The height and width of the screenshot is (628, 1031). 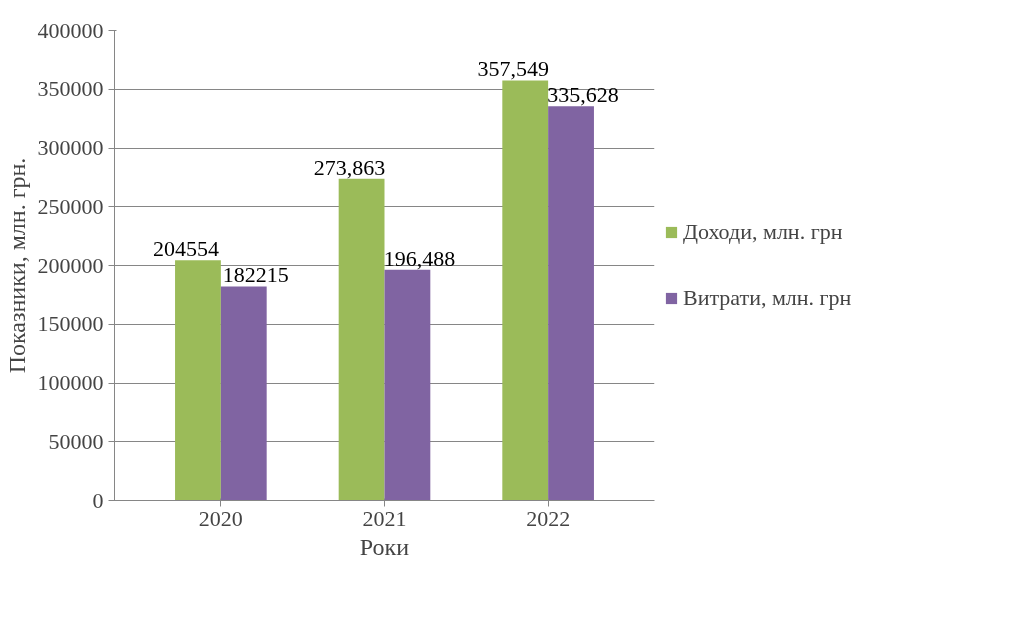 What do you see at coordinates (98, 500) in the screenshot?
I see `y-tick-label: 0` at bounding box center [98, 500].